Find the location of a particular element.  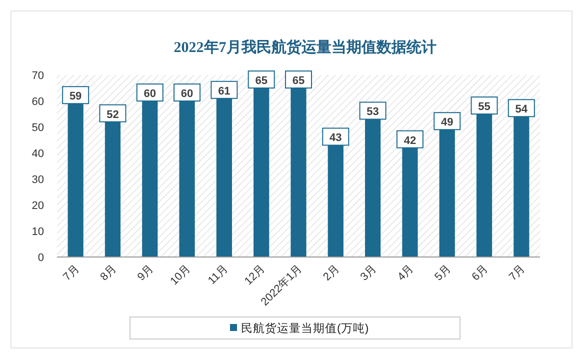

y-tick-label: 60 is located at coordinates (38, 102).